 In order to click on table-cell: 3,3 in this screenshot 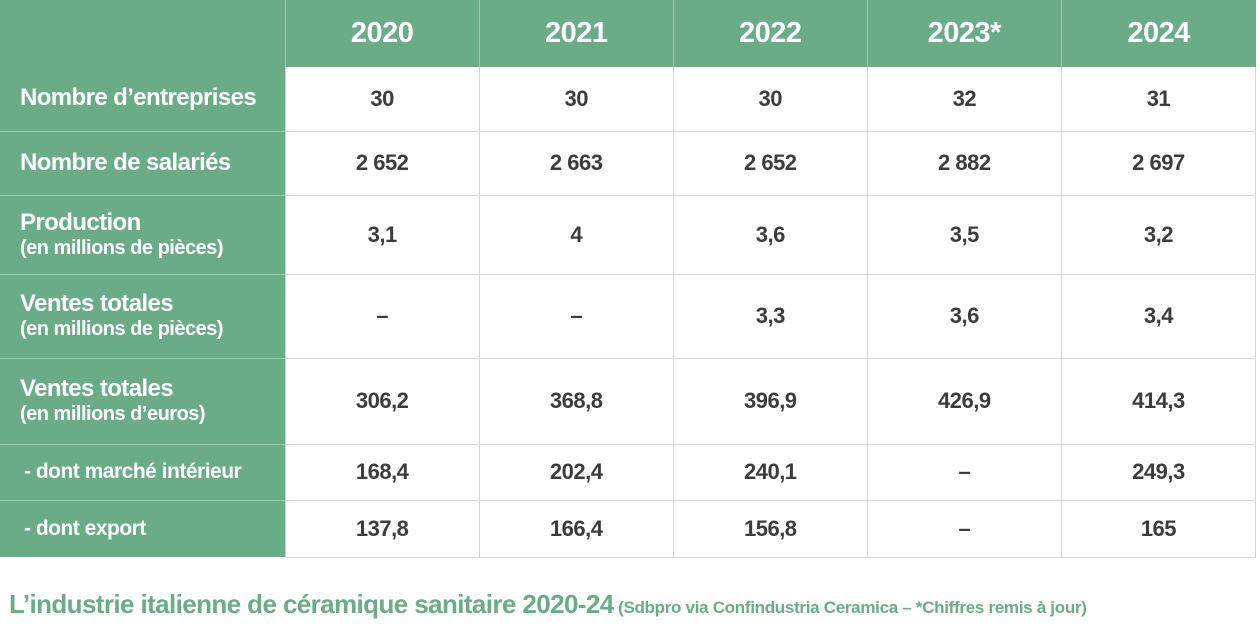, I will do `click(770, 316)`.